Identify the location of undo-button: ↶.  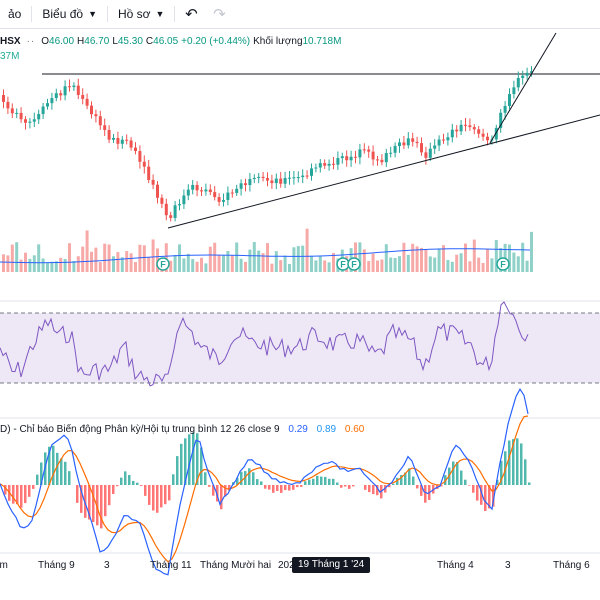
(191, 14).